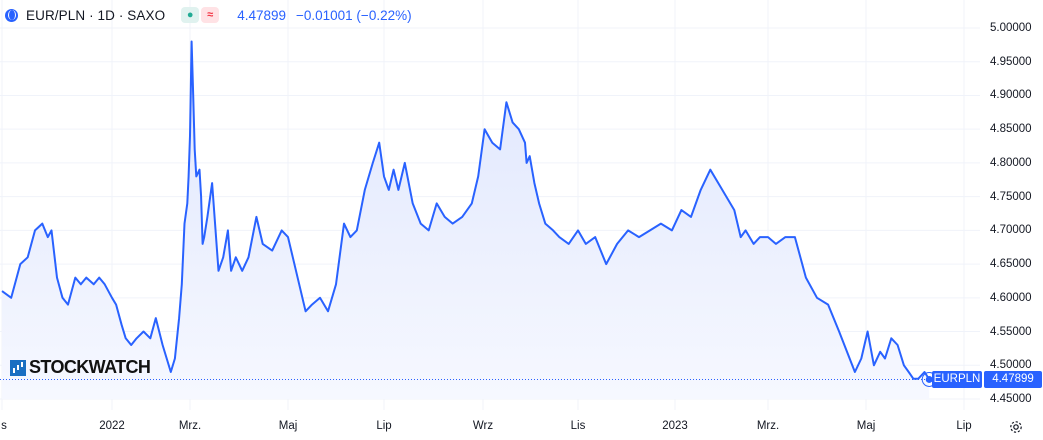 The image size is (1043, 440). I want to click on y-tick-label: 4.85000, so click(1011, 129).